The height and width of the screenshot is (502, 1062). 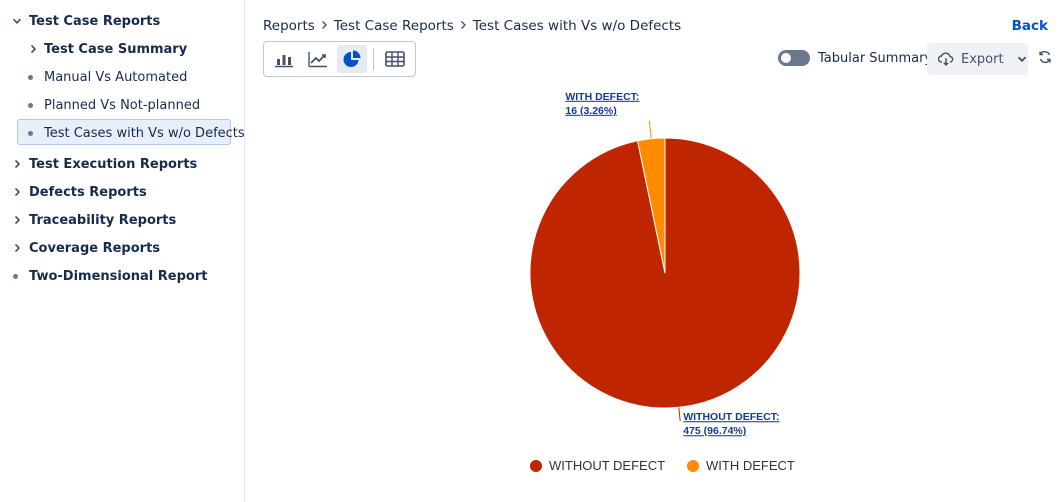 I want to click on cloud-download-icon, so click(x=946, y=59).